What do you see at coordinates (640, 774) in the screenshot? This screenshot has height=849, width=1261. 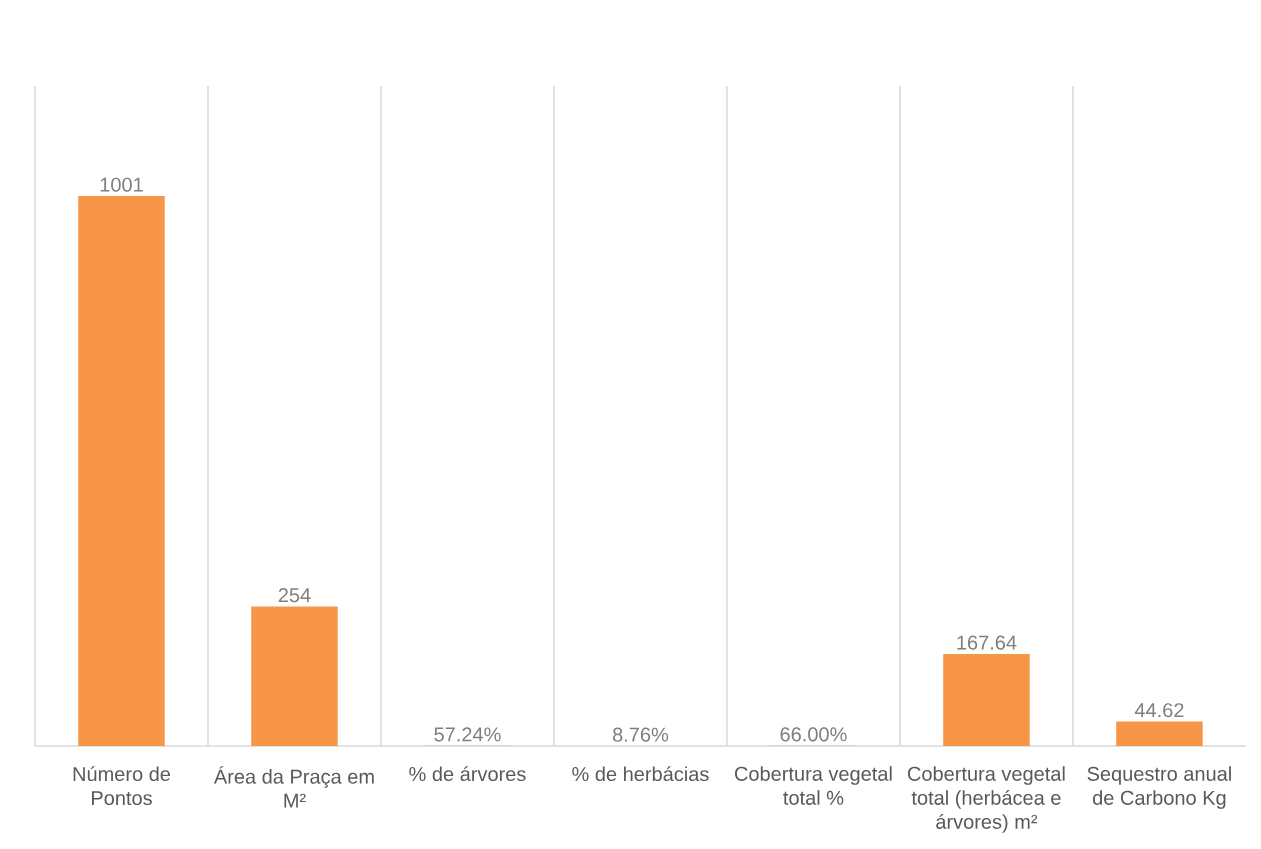 I see `x-tick-label: % de herbácias` at bounding box center [640, 774].